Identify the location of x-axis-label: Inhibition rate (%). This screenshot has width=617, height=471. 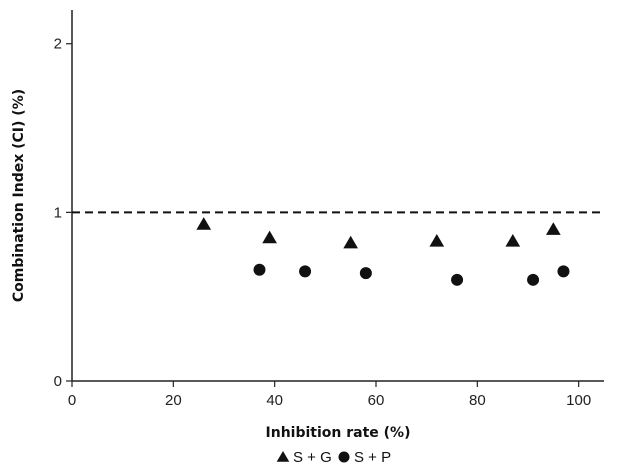
(338, 433).